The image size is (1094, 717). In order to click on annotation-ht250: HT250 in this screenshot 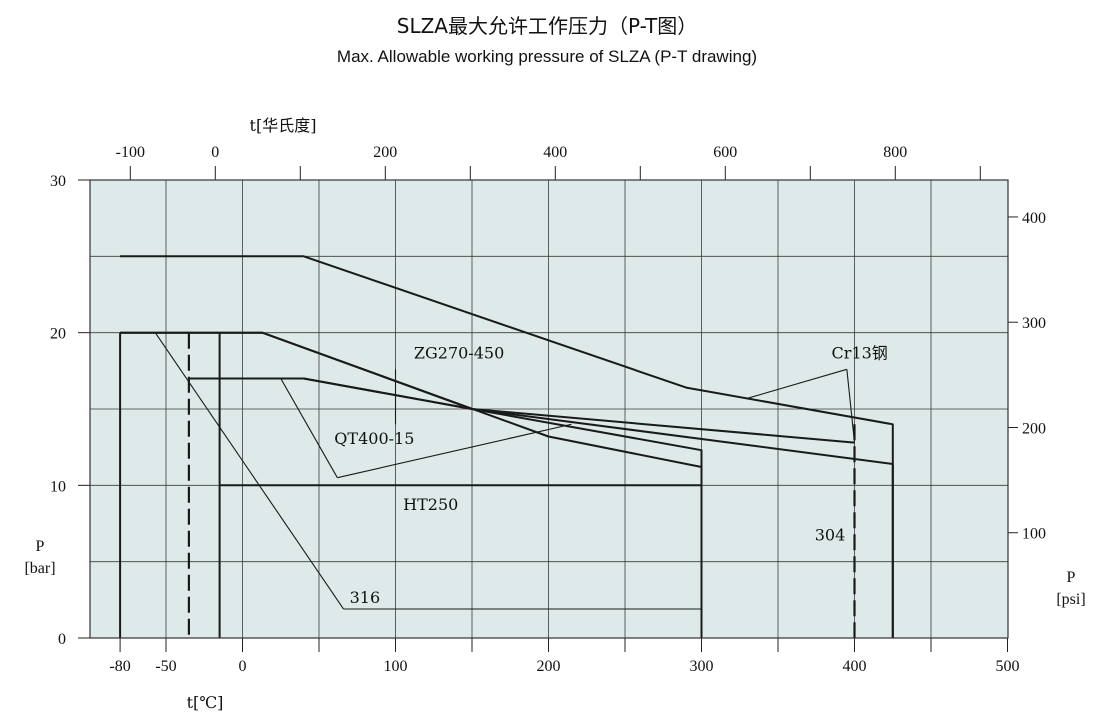, I will do `click(430, 504)`.